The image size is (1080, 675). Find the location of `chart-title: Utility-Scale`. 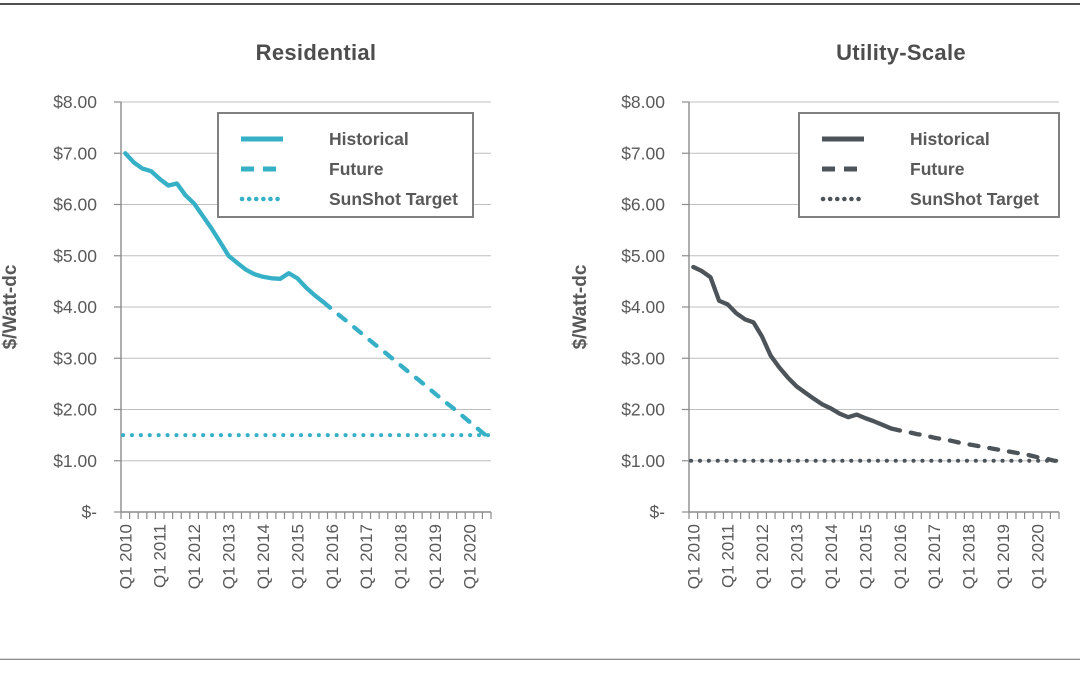

chart-title: Utility-Scale is located at coordinates (901, 52).